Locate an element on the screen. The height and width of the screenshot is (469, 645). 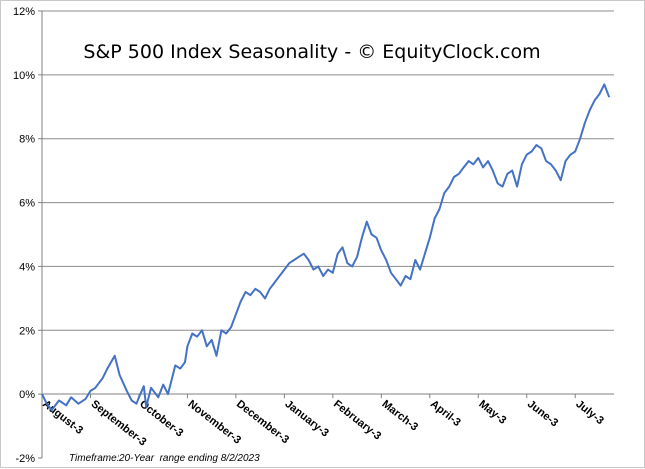
footnote-value: 20-Year range ending 8/2/2023 is located at coordinates (189, 458).